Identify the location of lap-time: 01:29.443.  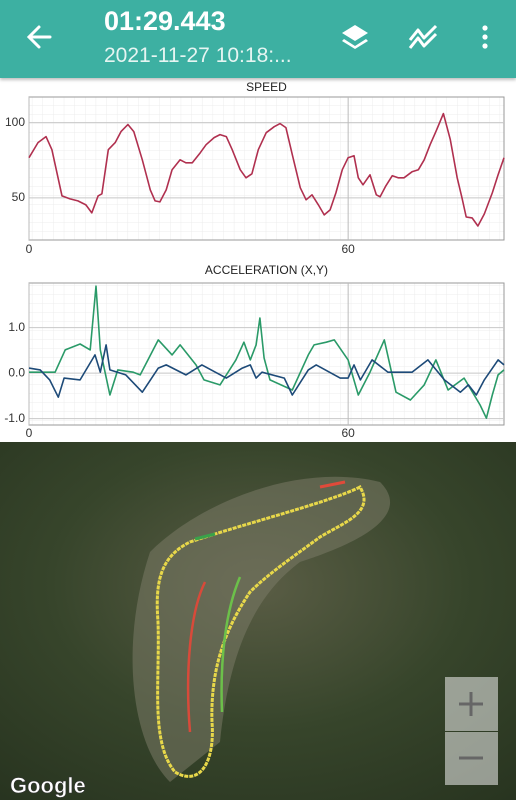
(165, 21).